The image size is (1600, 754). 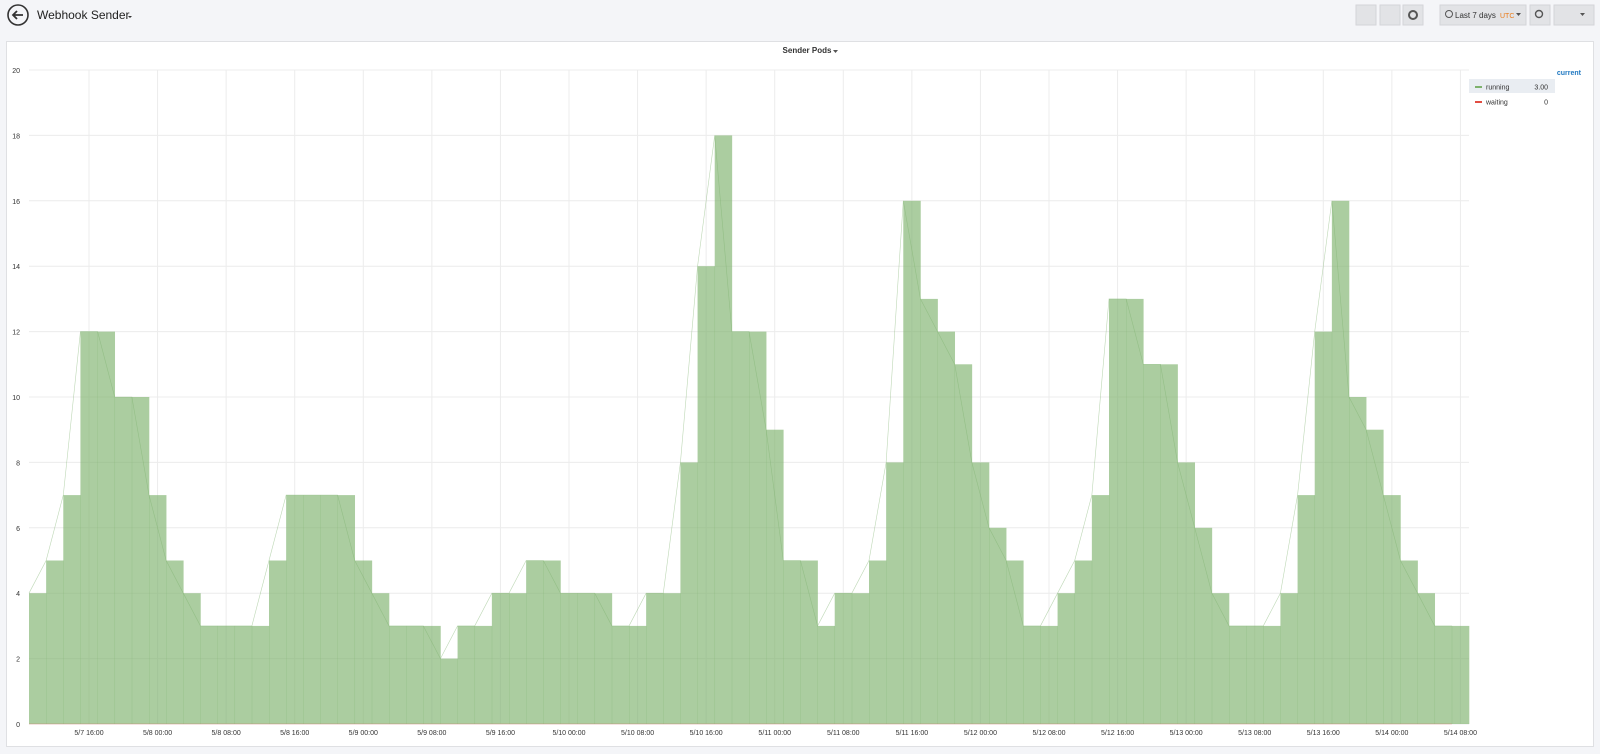 What do you see at coordinates (637, 733) in the screenshot?
I see `x-tick-label: 5/10 08:00` at bounding box center [637, 733].